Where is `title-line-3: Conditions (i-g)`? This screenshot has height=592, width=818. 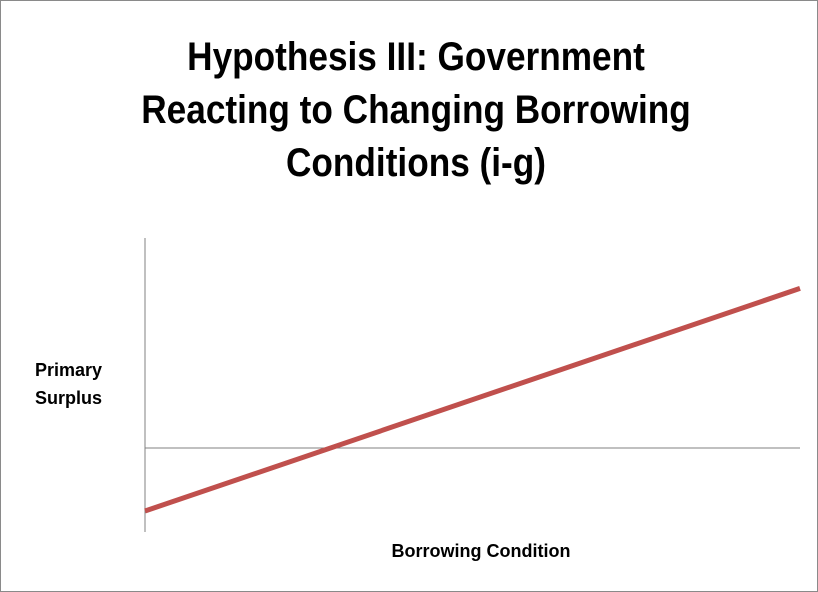
title-line-3: Conditions (i-g) is located at coordinates (416, 163).